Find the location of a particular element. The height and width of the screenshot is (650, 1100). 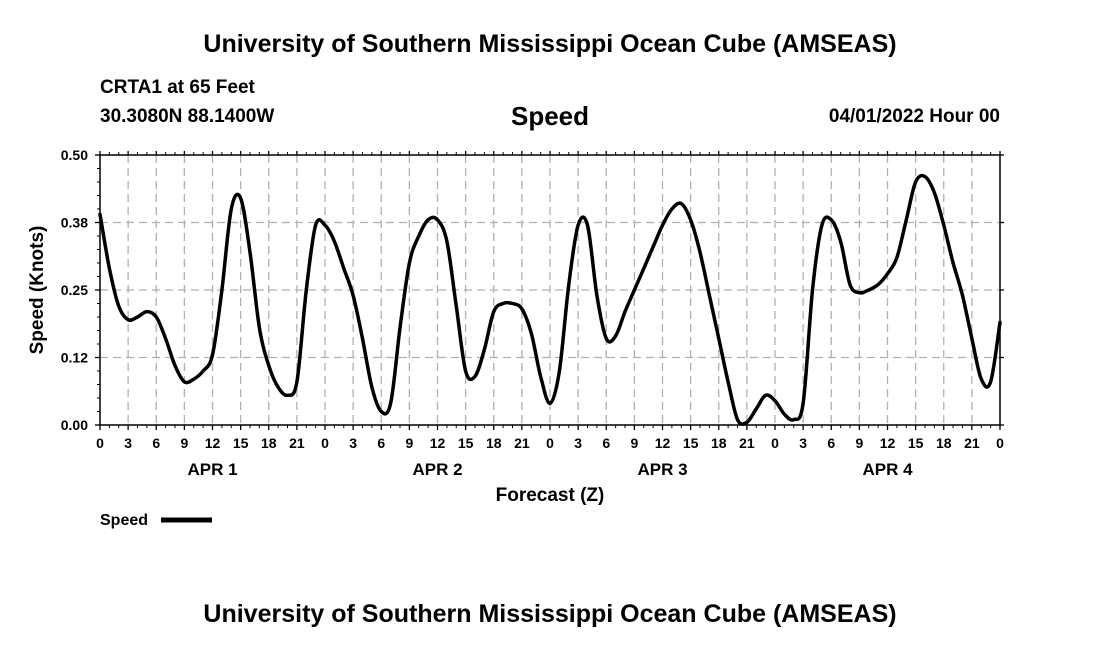

x-day-label: APR 1 is located at coordinates (212, 469).